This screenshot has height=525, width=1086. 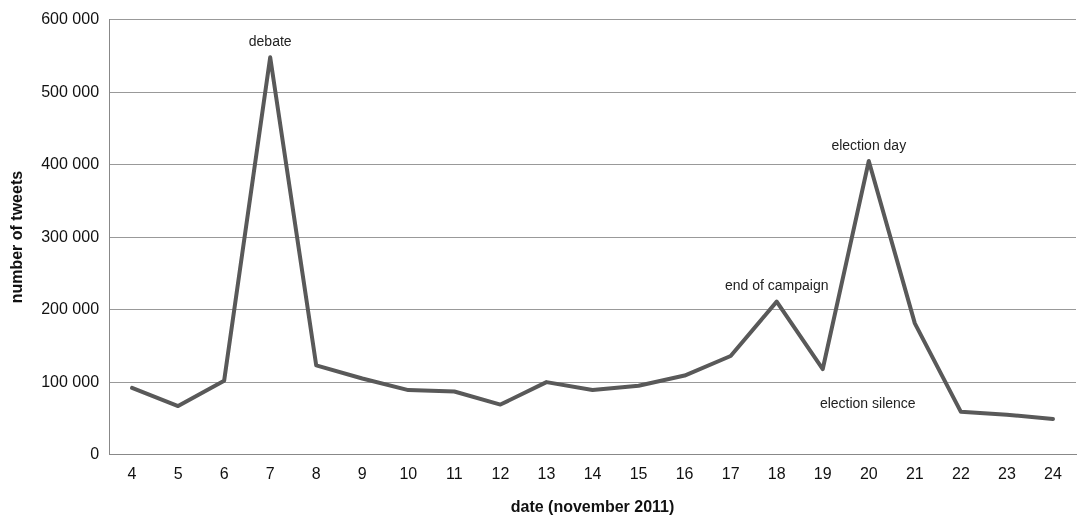 I want to click on annotation: end of campaign, so click(x=776, y=285).